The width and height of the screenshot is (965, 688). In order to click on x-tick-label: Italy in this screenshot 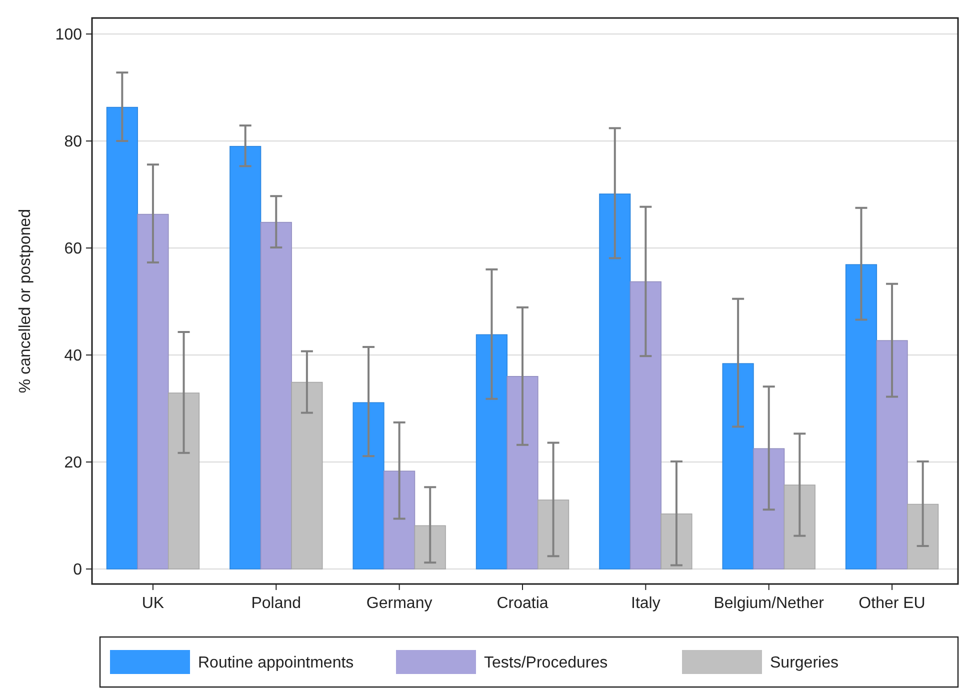, I will do `click(645, 603)`.